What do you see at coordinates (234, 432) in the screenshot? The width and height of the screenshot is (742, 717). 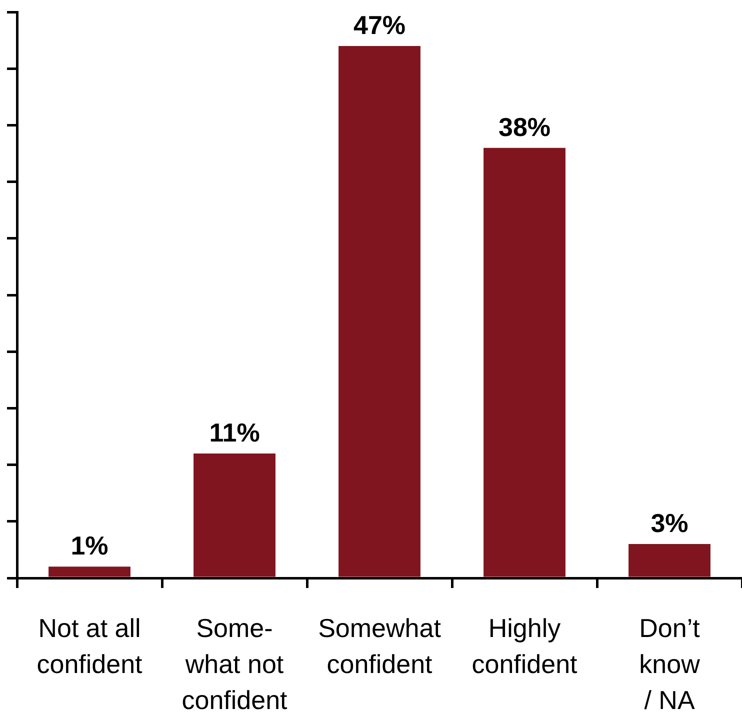 I see `data-label: 11%` at bounding box center [234, 432].